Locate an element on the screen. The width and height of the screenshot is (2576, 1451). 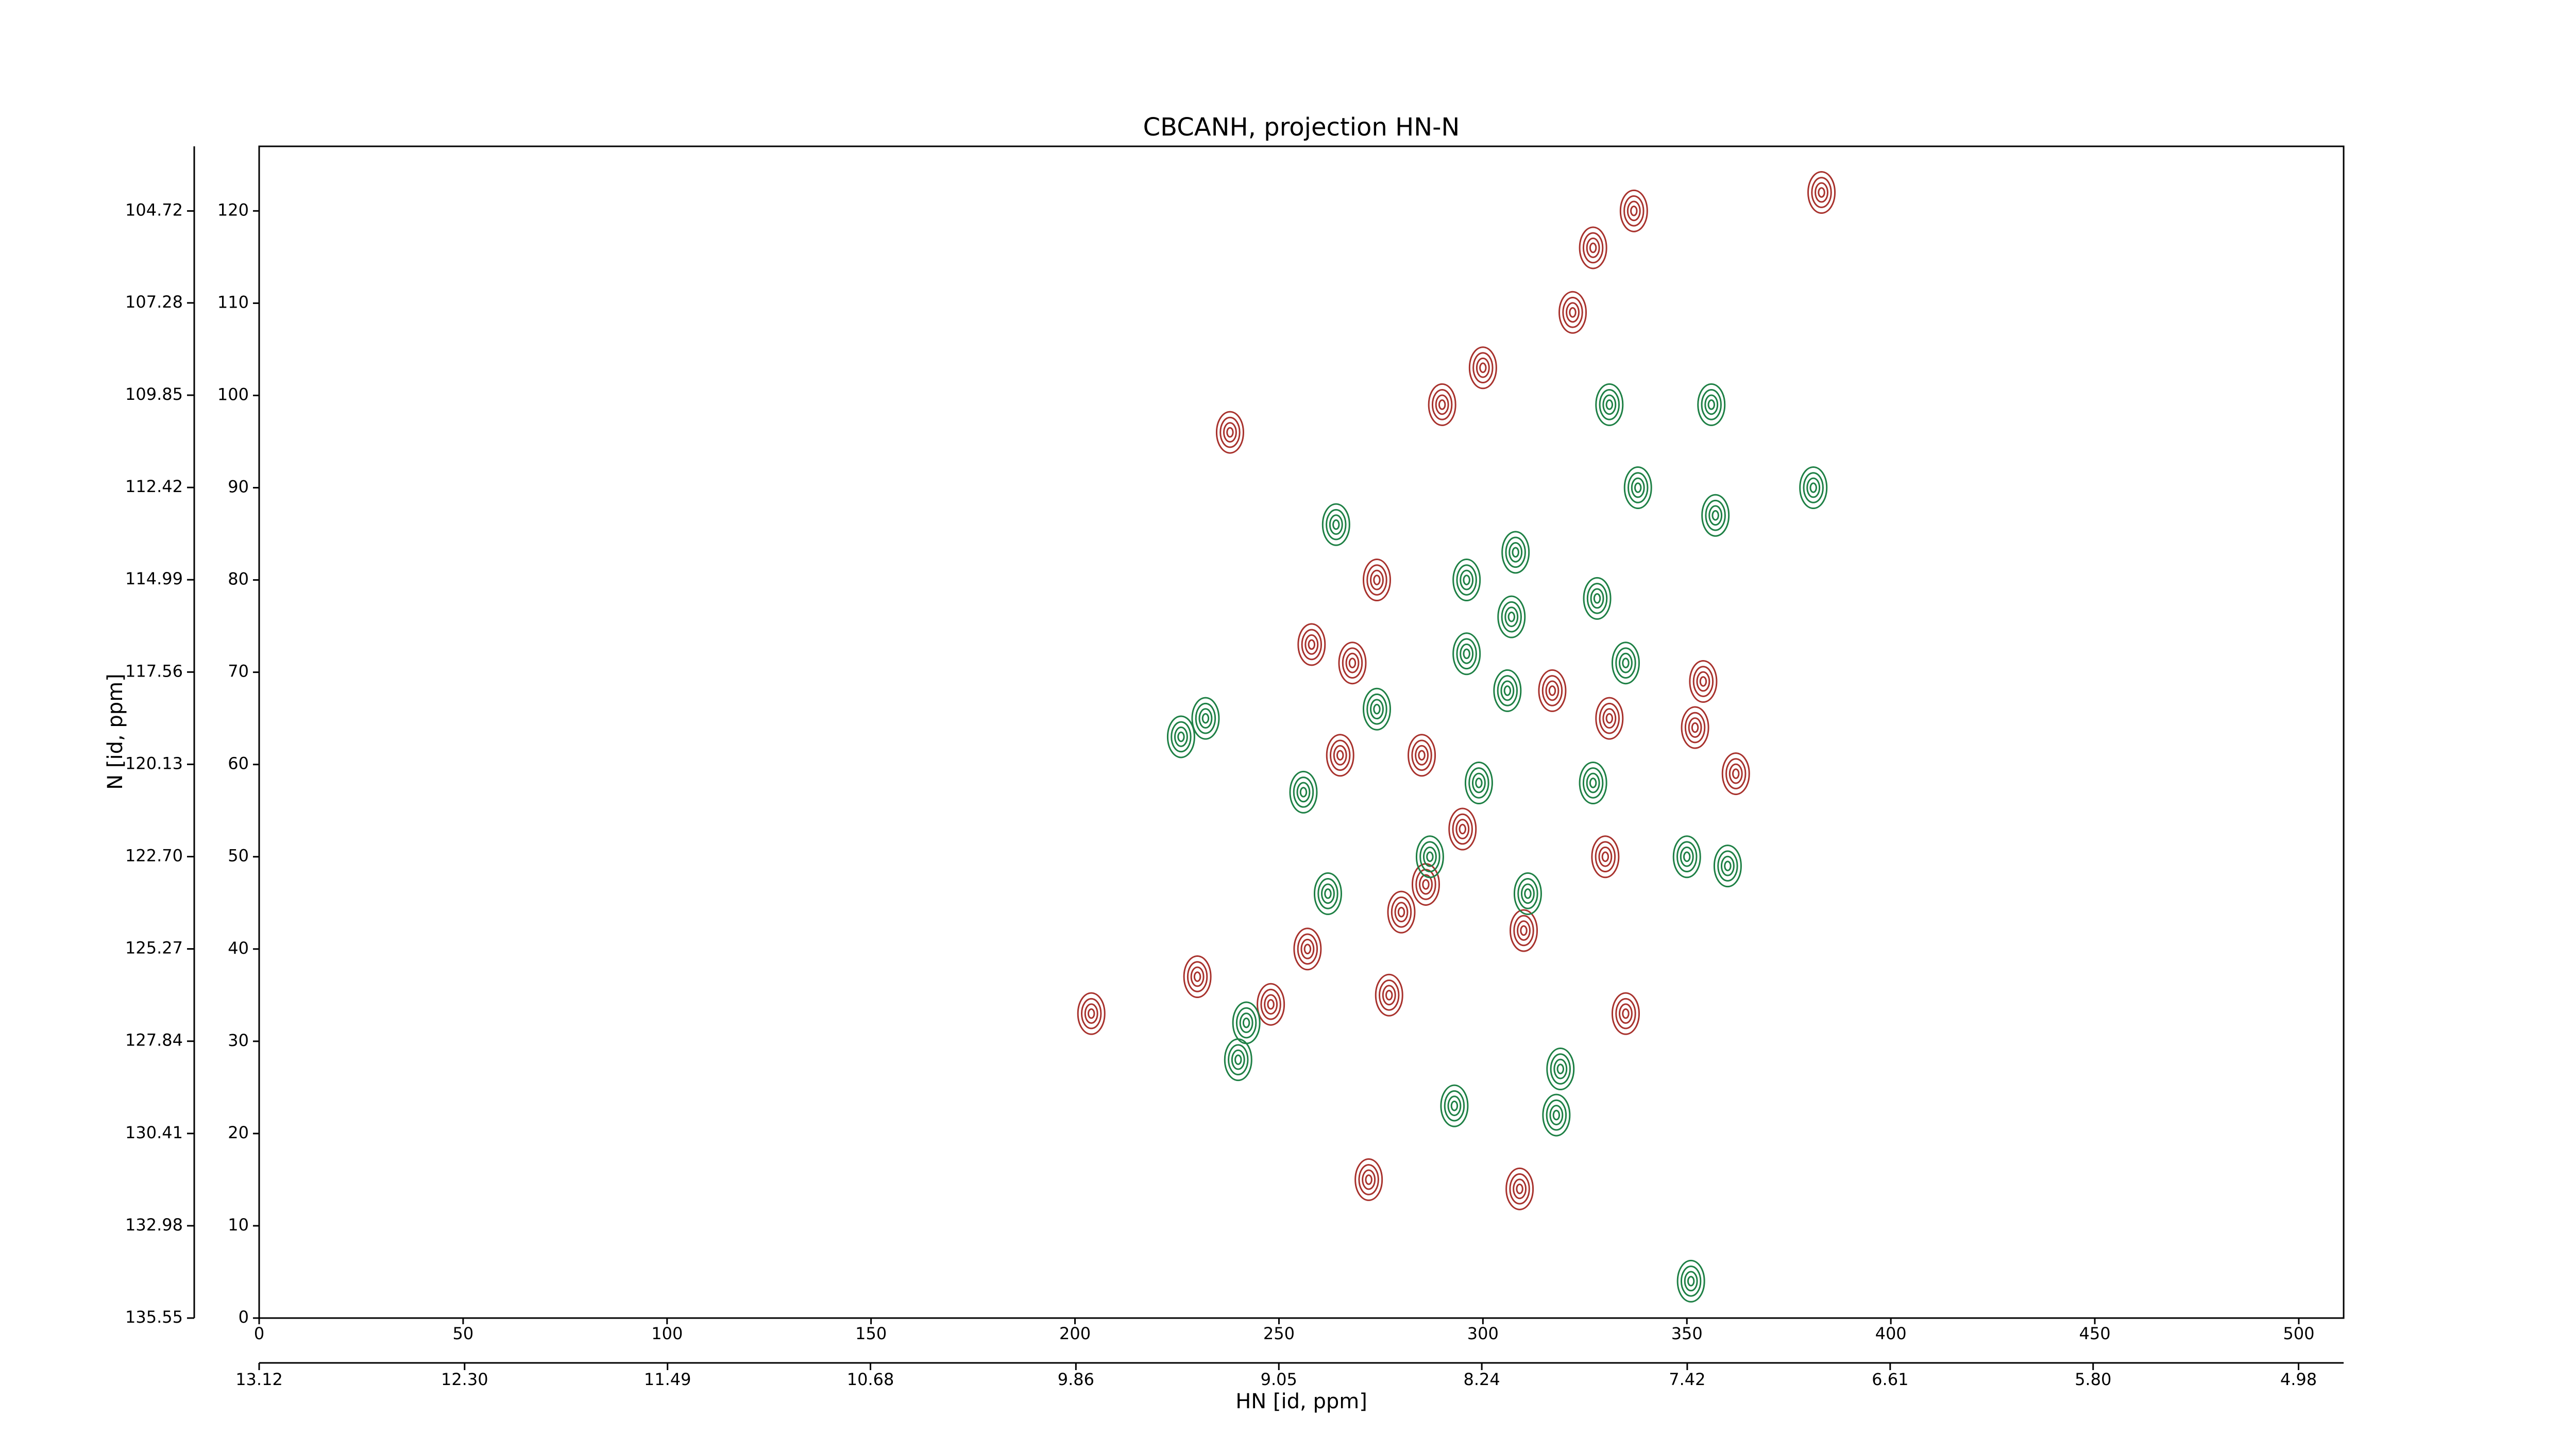
y-tick-label: 70 is located at coordinates (238, 671).